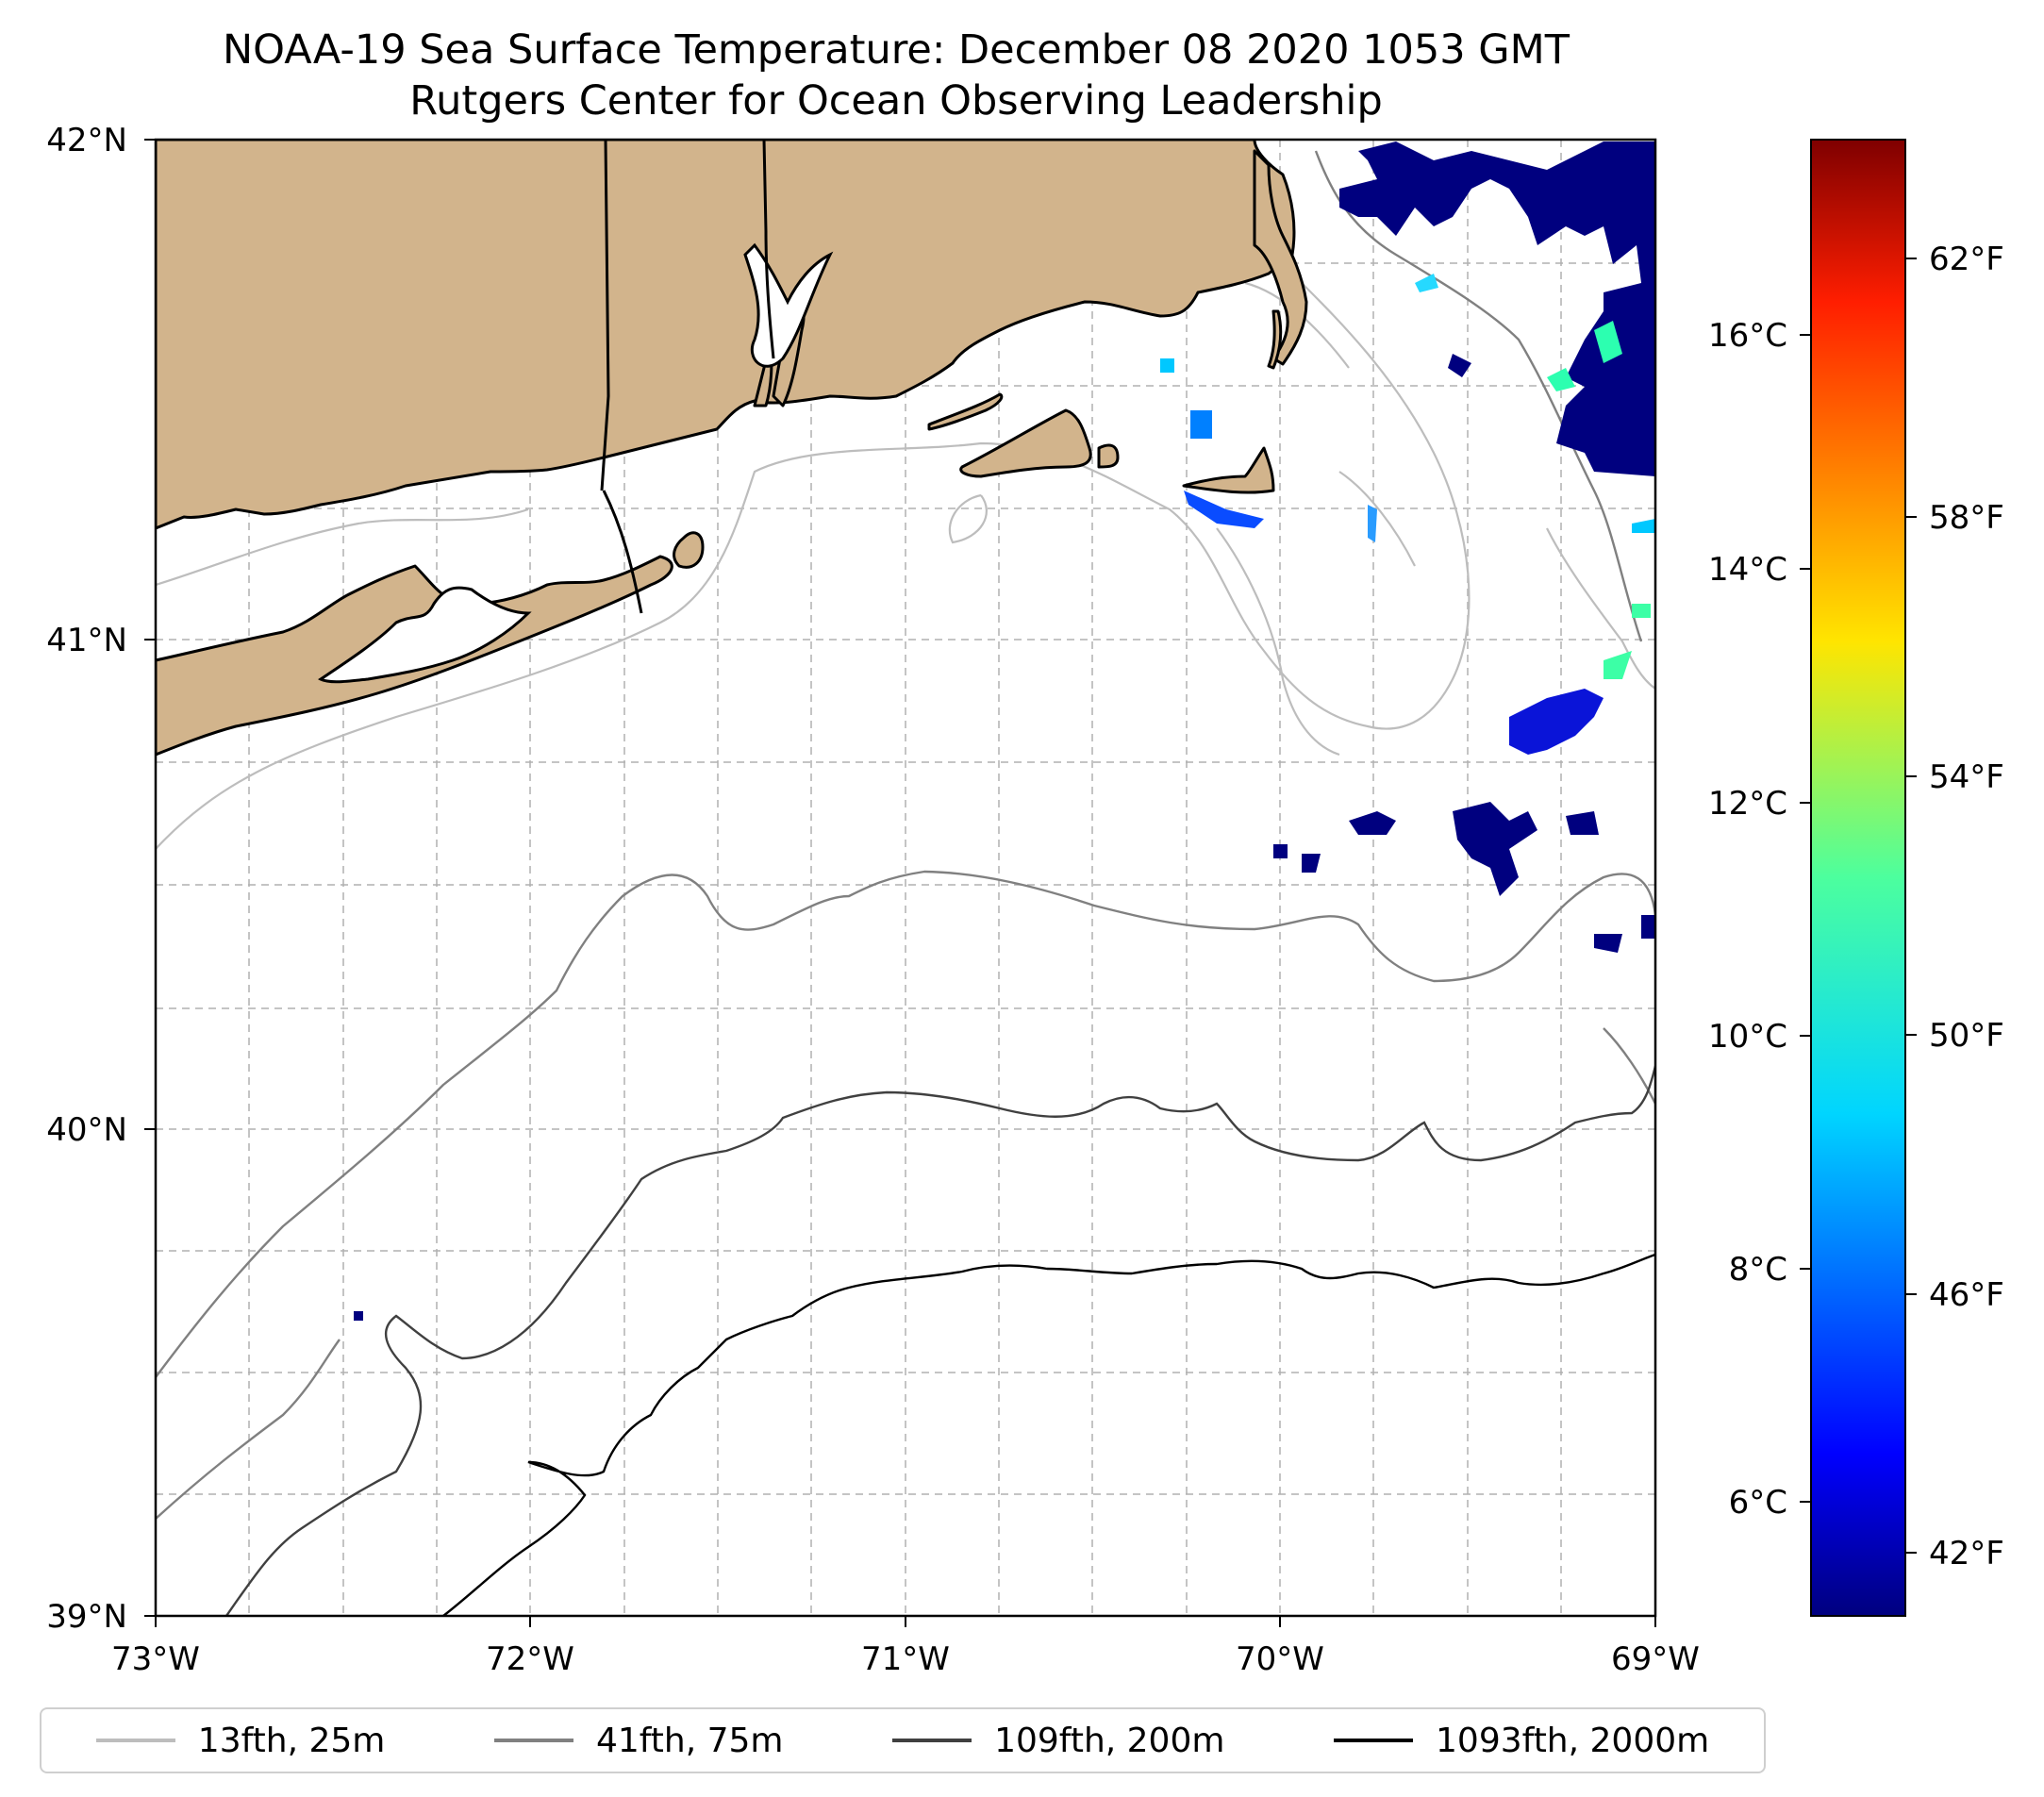  What do you see at coordinates (1967, 777) in the screenshot?
I see `fahrenheit-tick-label: 54°F` at bounding box center [1967, 777].